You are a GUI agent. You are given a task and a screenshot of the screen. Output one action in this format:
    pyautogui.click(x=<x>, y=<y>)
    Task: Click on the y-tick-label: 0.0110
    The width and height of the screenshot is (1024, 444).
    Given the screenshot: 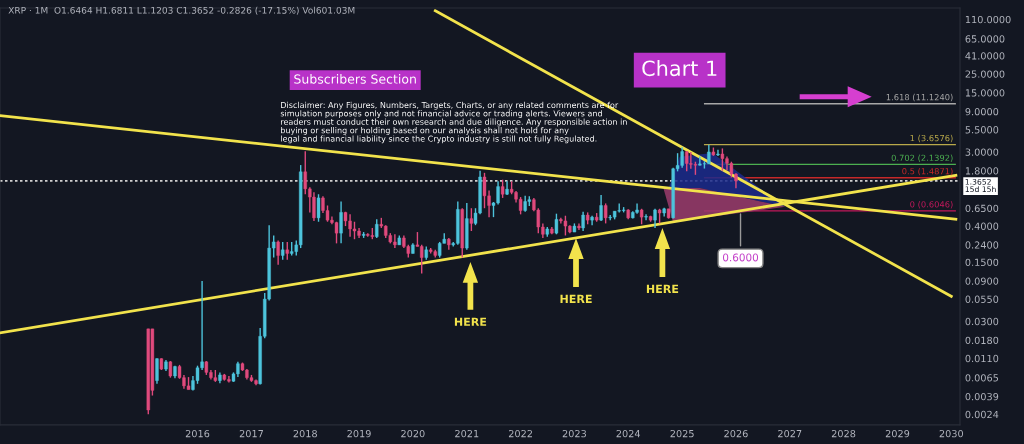 What is the action you would take?
    pyautogui.click(x=982, y=358)
    